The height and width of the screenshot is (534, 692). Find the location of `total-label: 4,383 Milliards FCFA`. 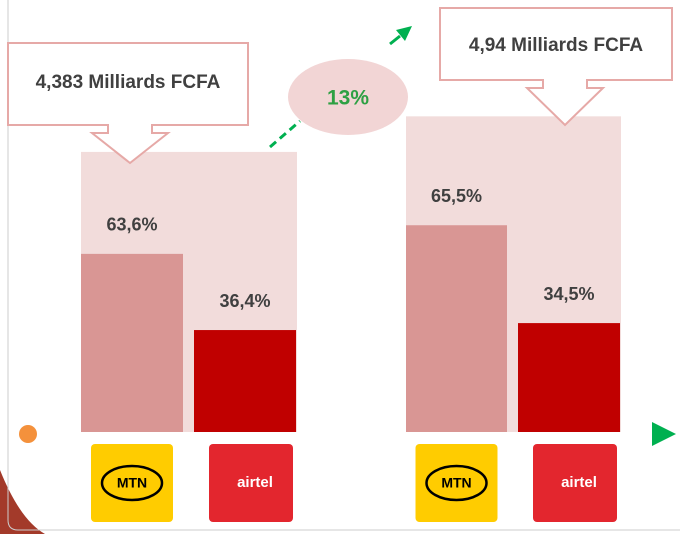

total-label: 4,383 Milliards FCFA is located at coordinates (128, 82).